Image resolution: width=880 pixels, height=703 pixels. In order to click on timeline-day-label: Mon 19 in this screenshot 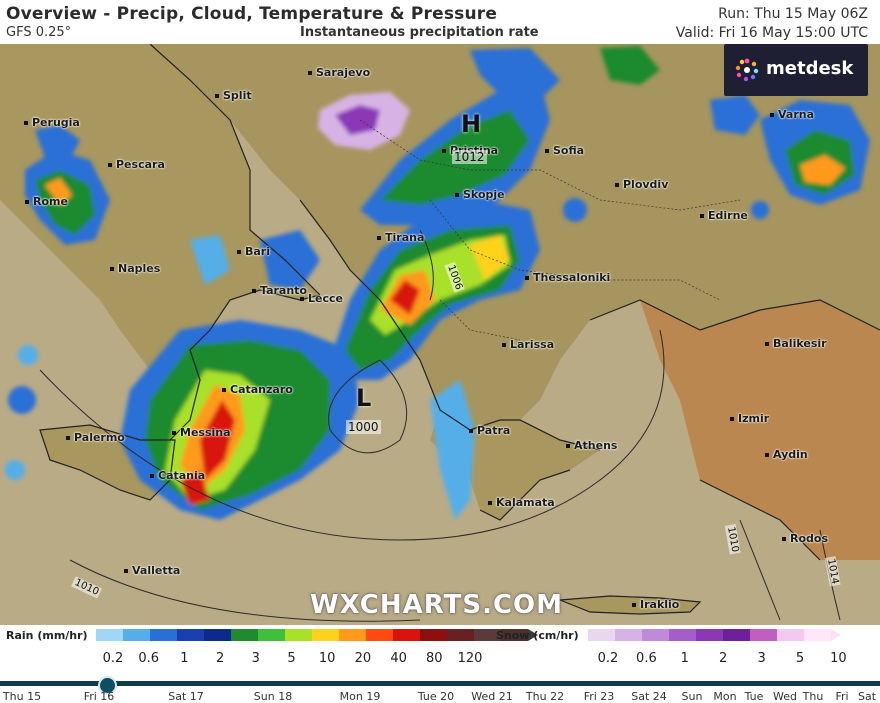, I will do `click(360, 696)`.